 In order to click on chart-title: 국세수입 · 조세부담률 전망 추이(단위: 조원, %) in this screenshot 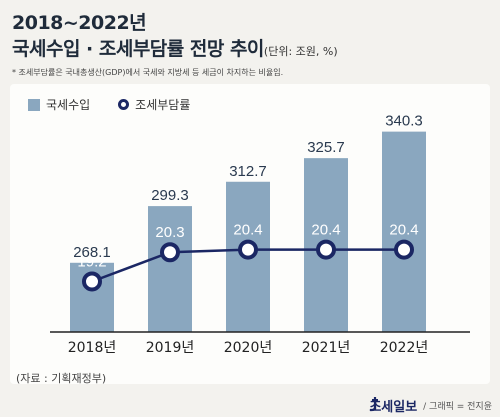, I will do `click(175, 47)`.